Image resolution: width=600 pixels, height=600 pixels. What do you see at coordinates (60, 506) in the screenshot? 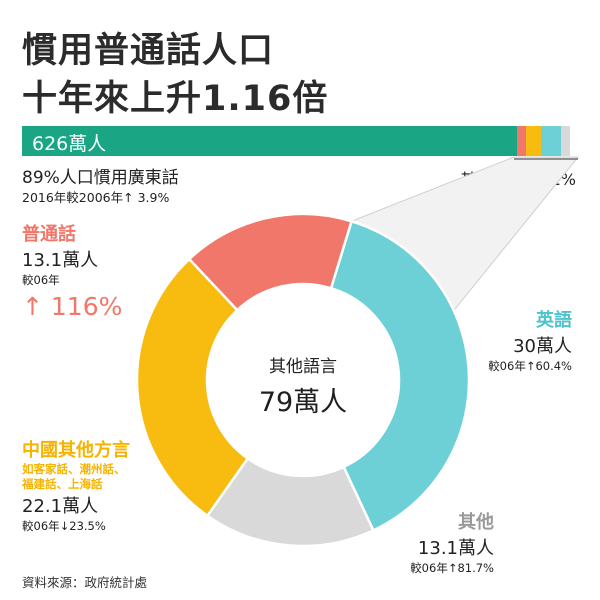
I see `dialects-value: 22.1萬人` at bounding box center [60, 506].